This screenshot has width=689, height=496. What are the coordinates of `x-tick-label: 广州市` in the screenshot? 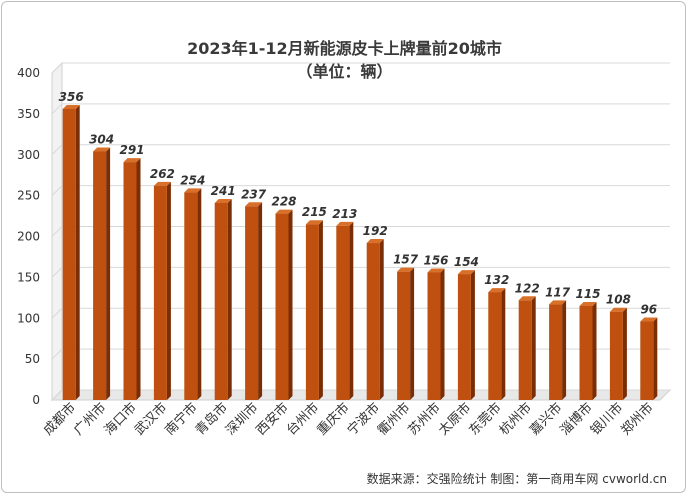 It's located at (90, 419).